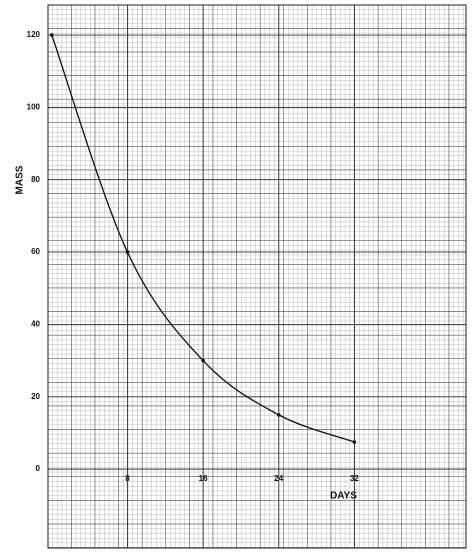 This screenshot has height=558, width=474. I want to click on y-axis-title: MASS, so click(20, 179).